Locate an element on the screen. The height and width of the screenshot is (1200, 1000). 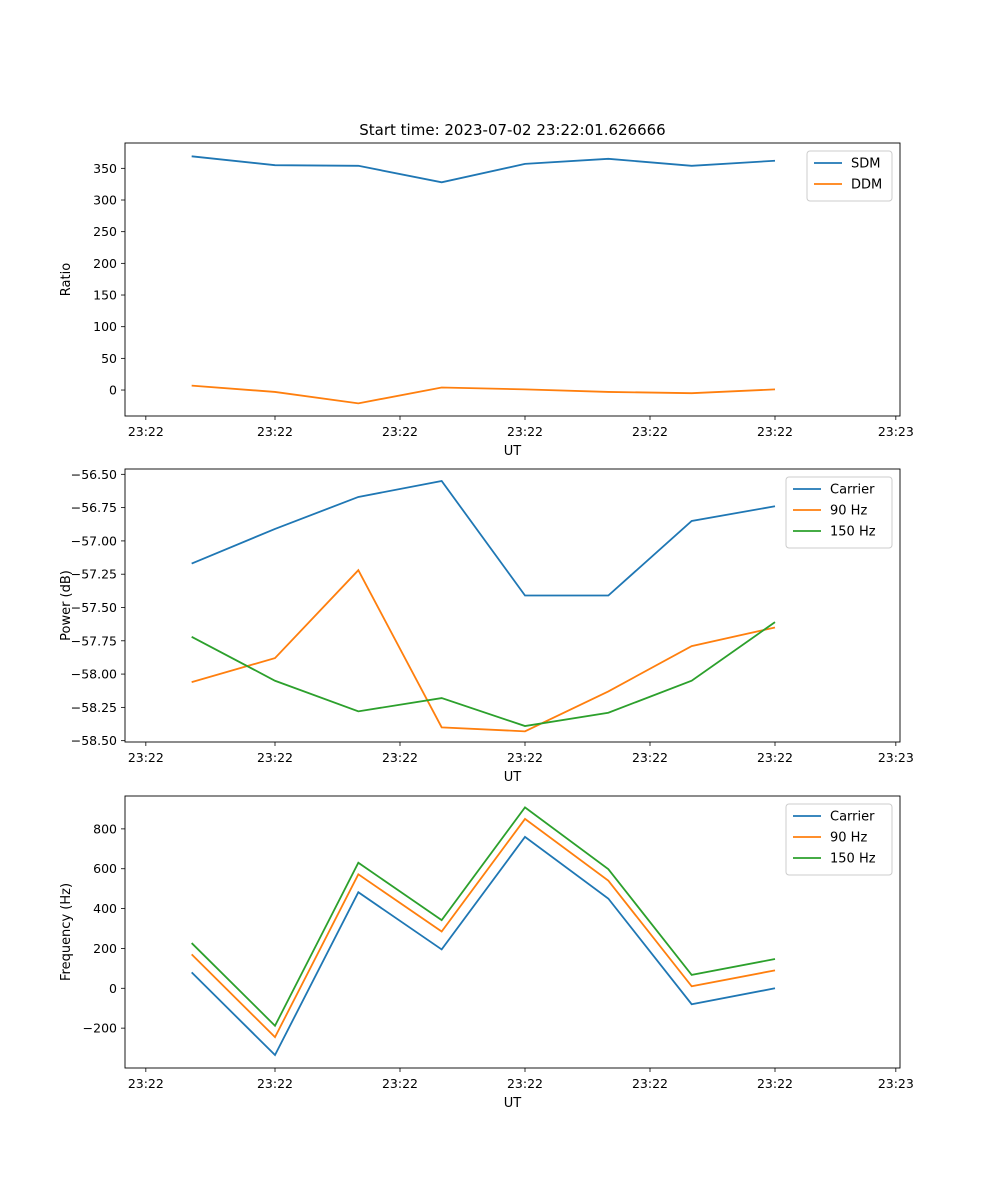
y-tick-label: −56.75 is located at coordinates (94, 507).